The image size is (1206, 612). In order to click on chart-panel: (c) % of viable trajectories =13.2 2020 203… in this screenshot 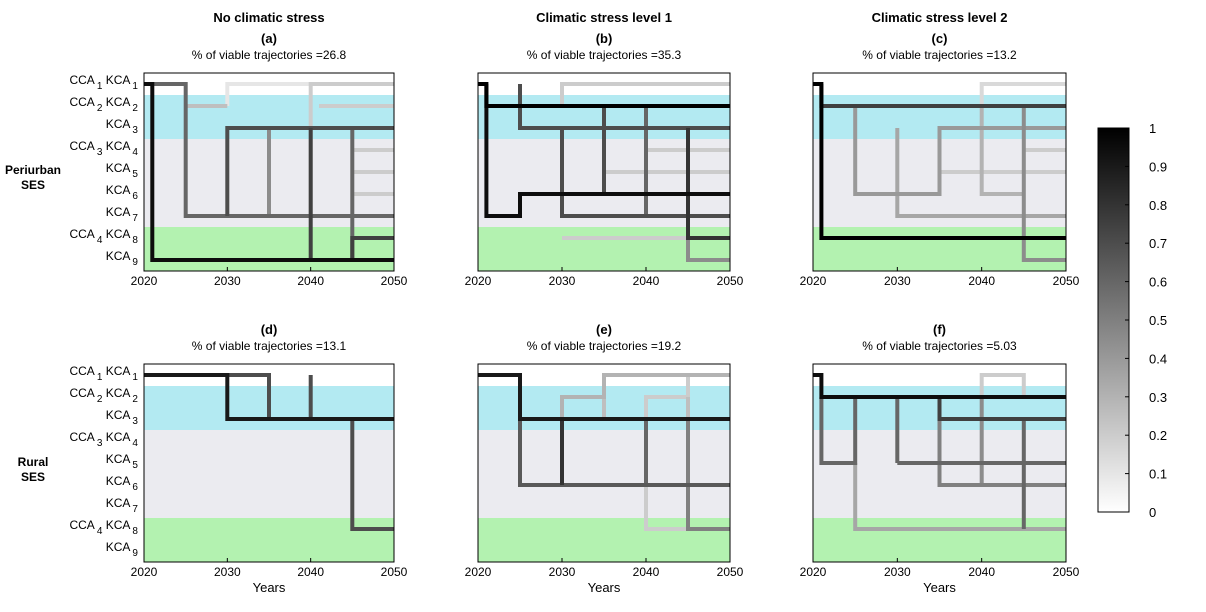, I will do `click(940, 159)`.